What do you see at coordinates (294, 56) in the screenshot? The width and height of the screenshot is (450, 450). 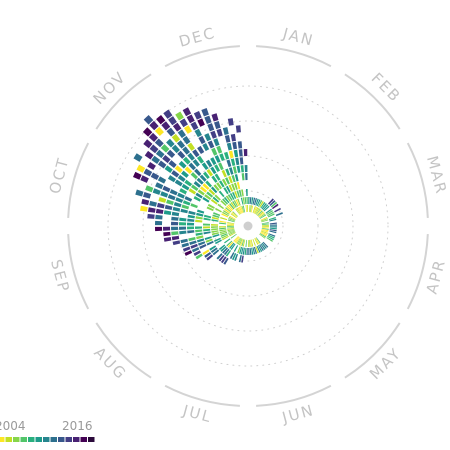 I see `month-arc-jan` at bounding box center [294, 56].